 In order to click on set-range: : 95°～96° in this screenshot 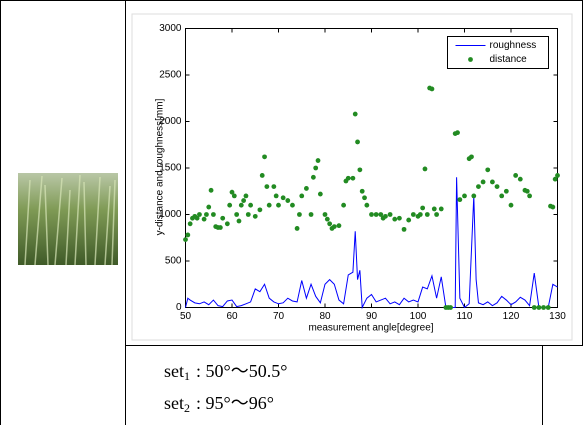, I will do `click(235, 403)`.